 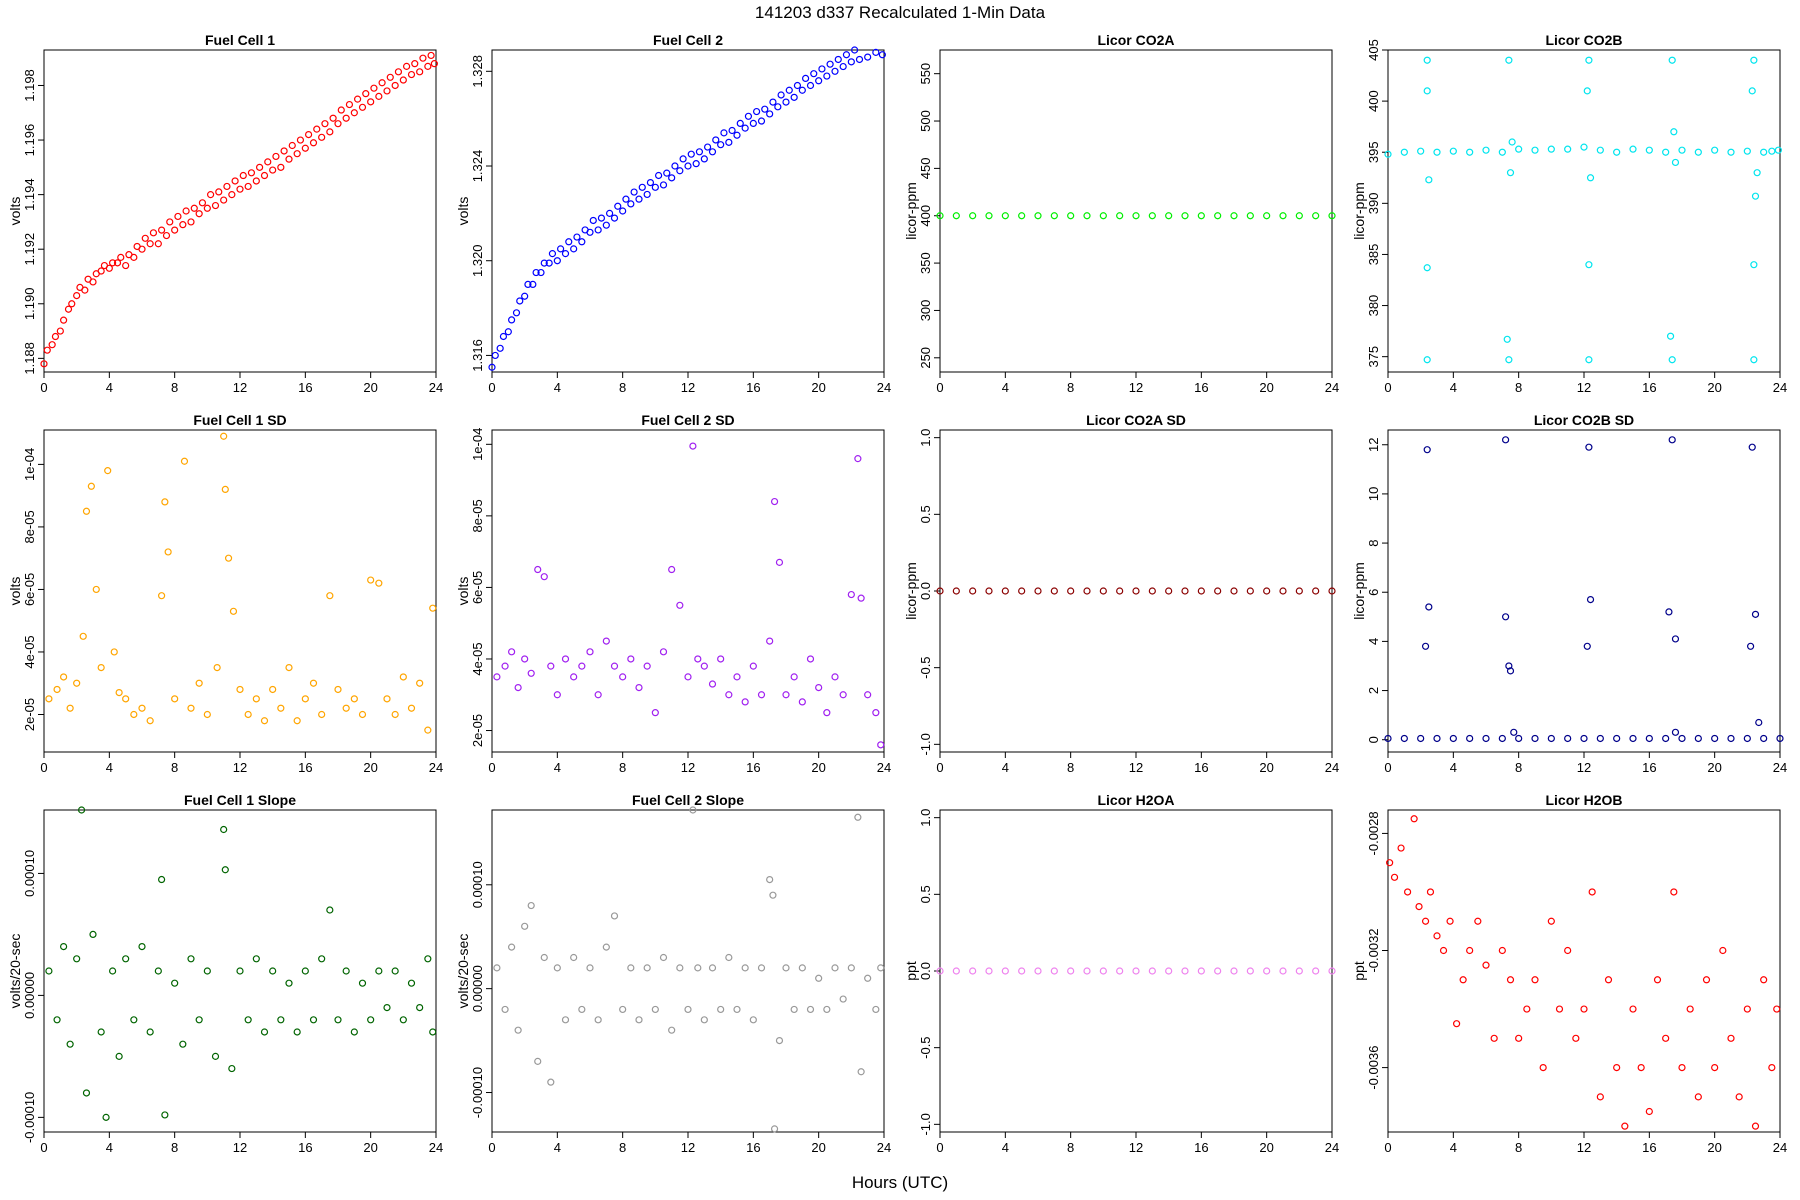 What do you see at coordinates (305, 767) in the screenshot?
I see `x-tick-label: 16` at bounding box center [305, 767].